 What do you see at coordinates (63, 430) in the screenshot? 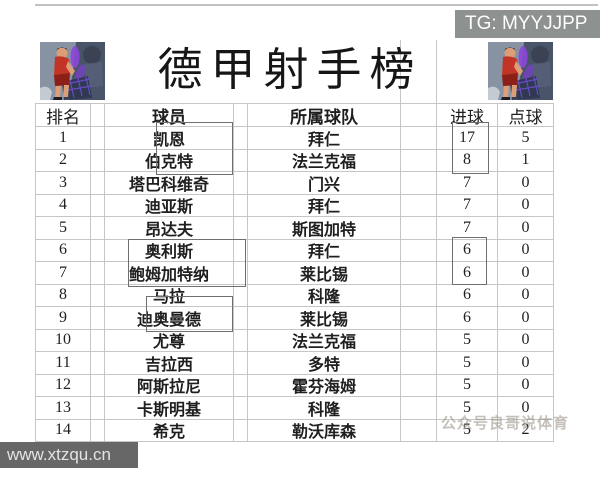
I see `cell-rank: 14` at bounding box center [63, 430].